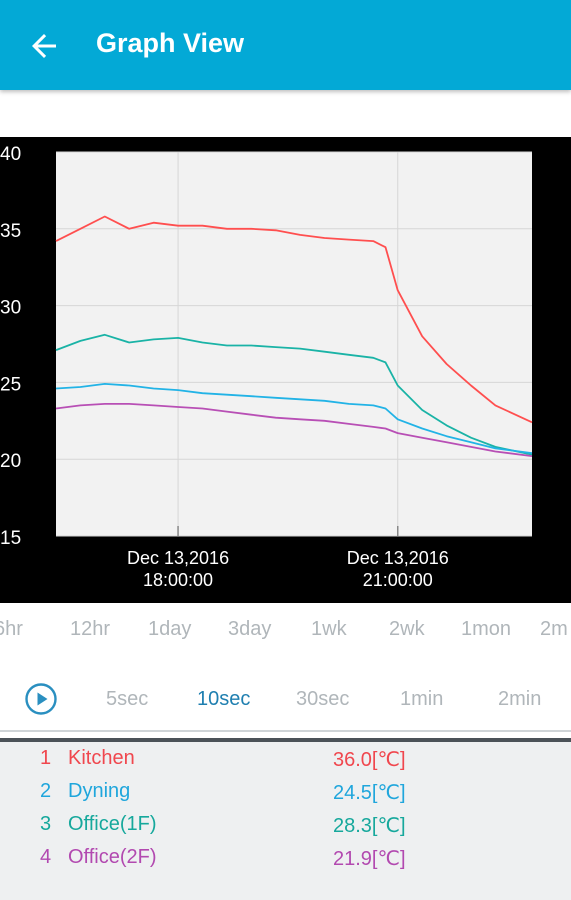  What do you see at coordinates (285, 638) in the screenshot?
I see `range-selector: 6hr 12hr 1day 3day 1wk 2wk 1mon 2m` at bounding box center [285, 638].